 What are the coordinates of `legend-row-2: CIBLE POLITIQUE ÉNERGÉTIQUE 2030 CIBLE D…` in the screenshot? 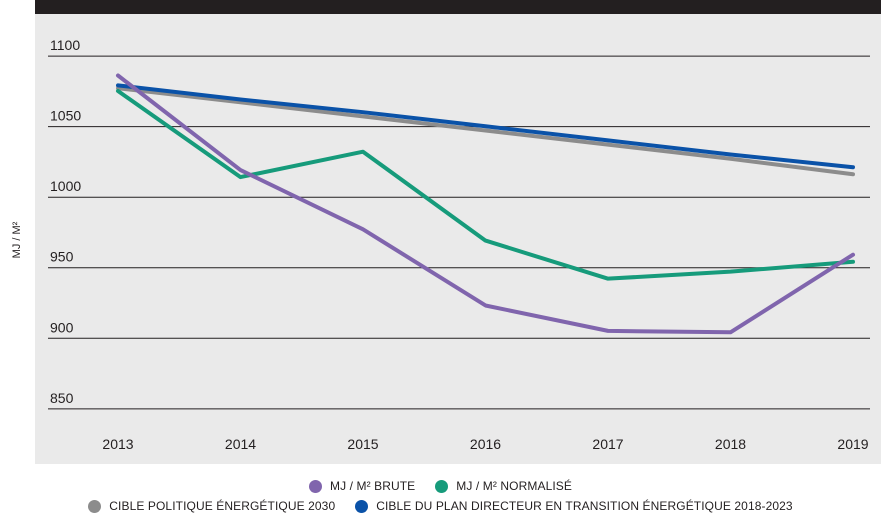 It's located at (440, 506).